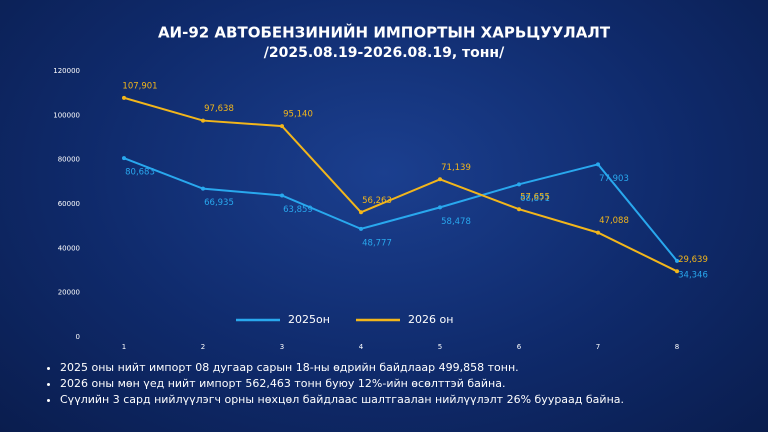 This screenshot has width=768, height=432. I want to click on chart-subtitle: /2025.08.19-2026.08.19, тонн/, so click(384, 53).